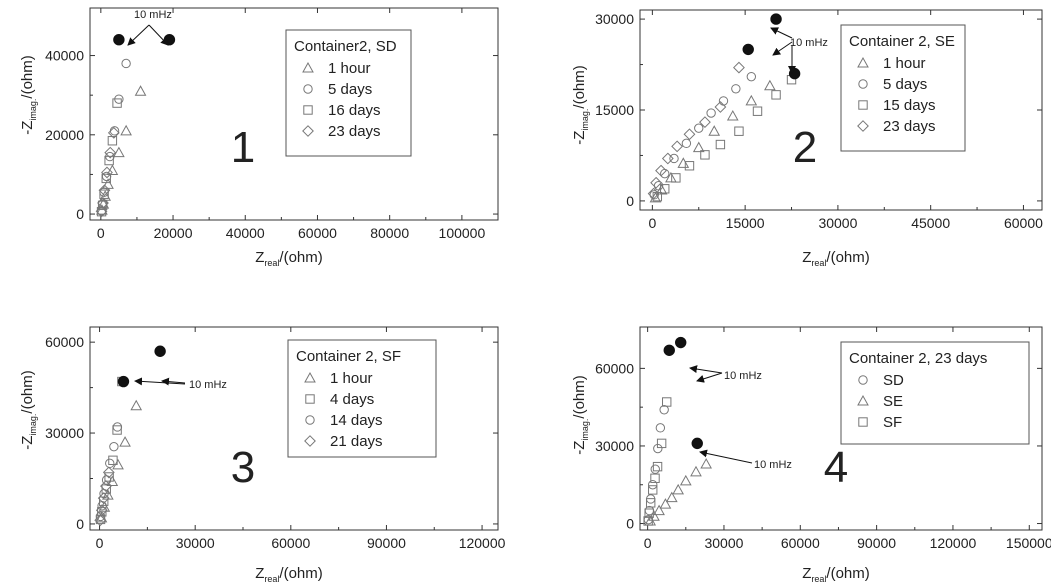 The image size is (1051, 585). Describe the element at coordinates (245, 233) in the screenshot. I see `x-tick-label: 40000` at that location.